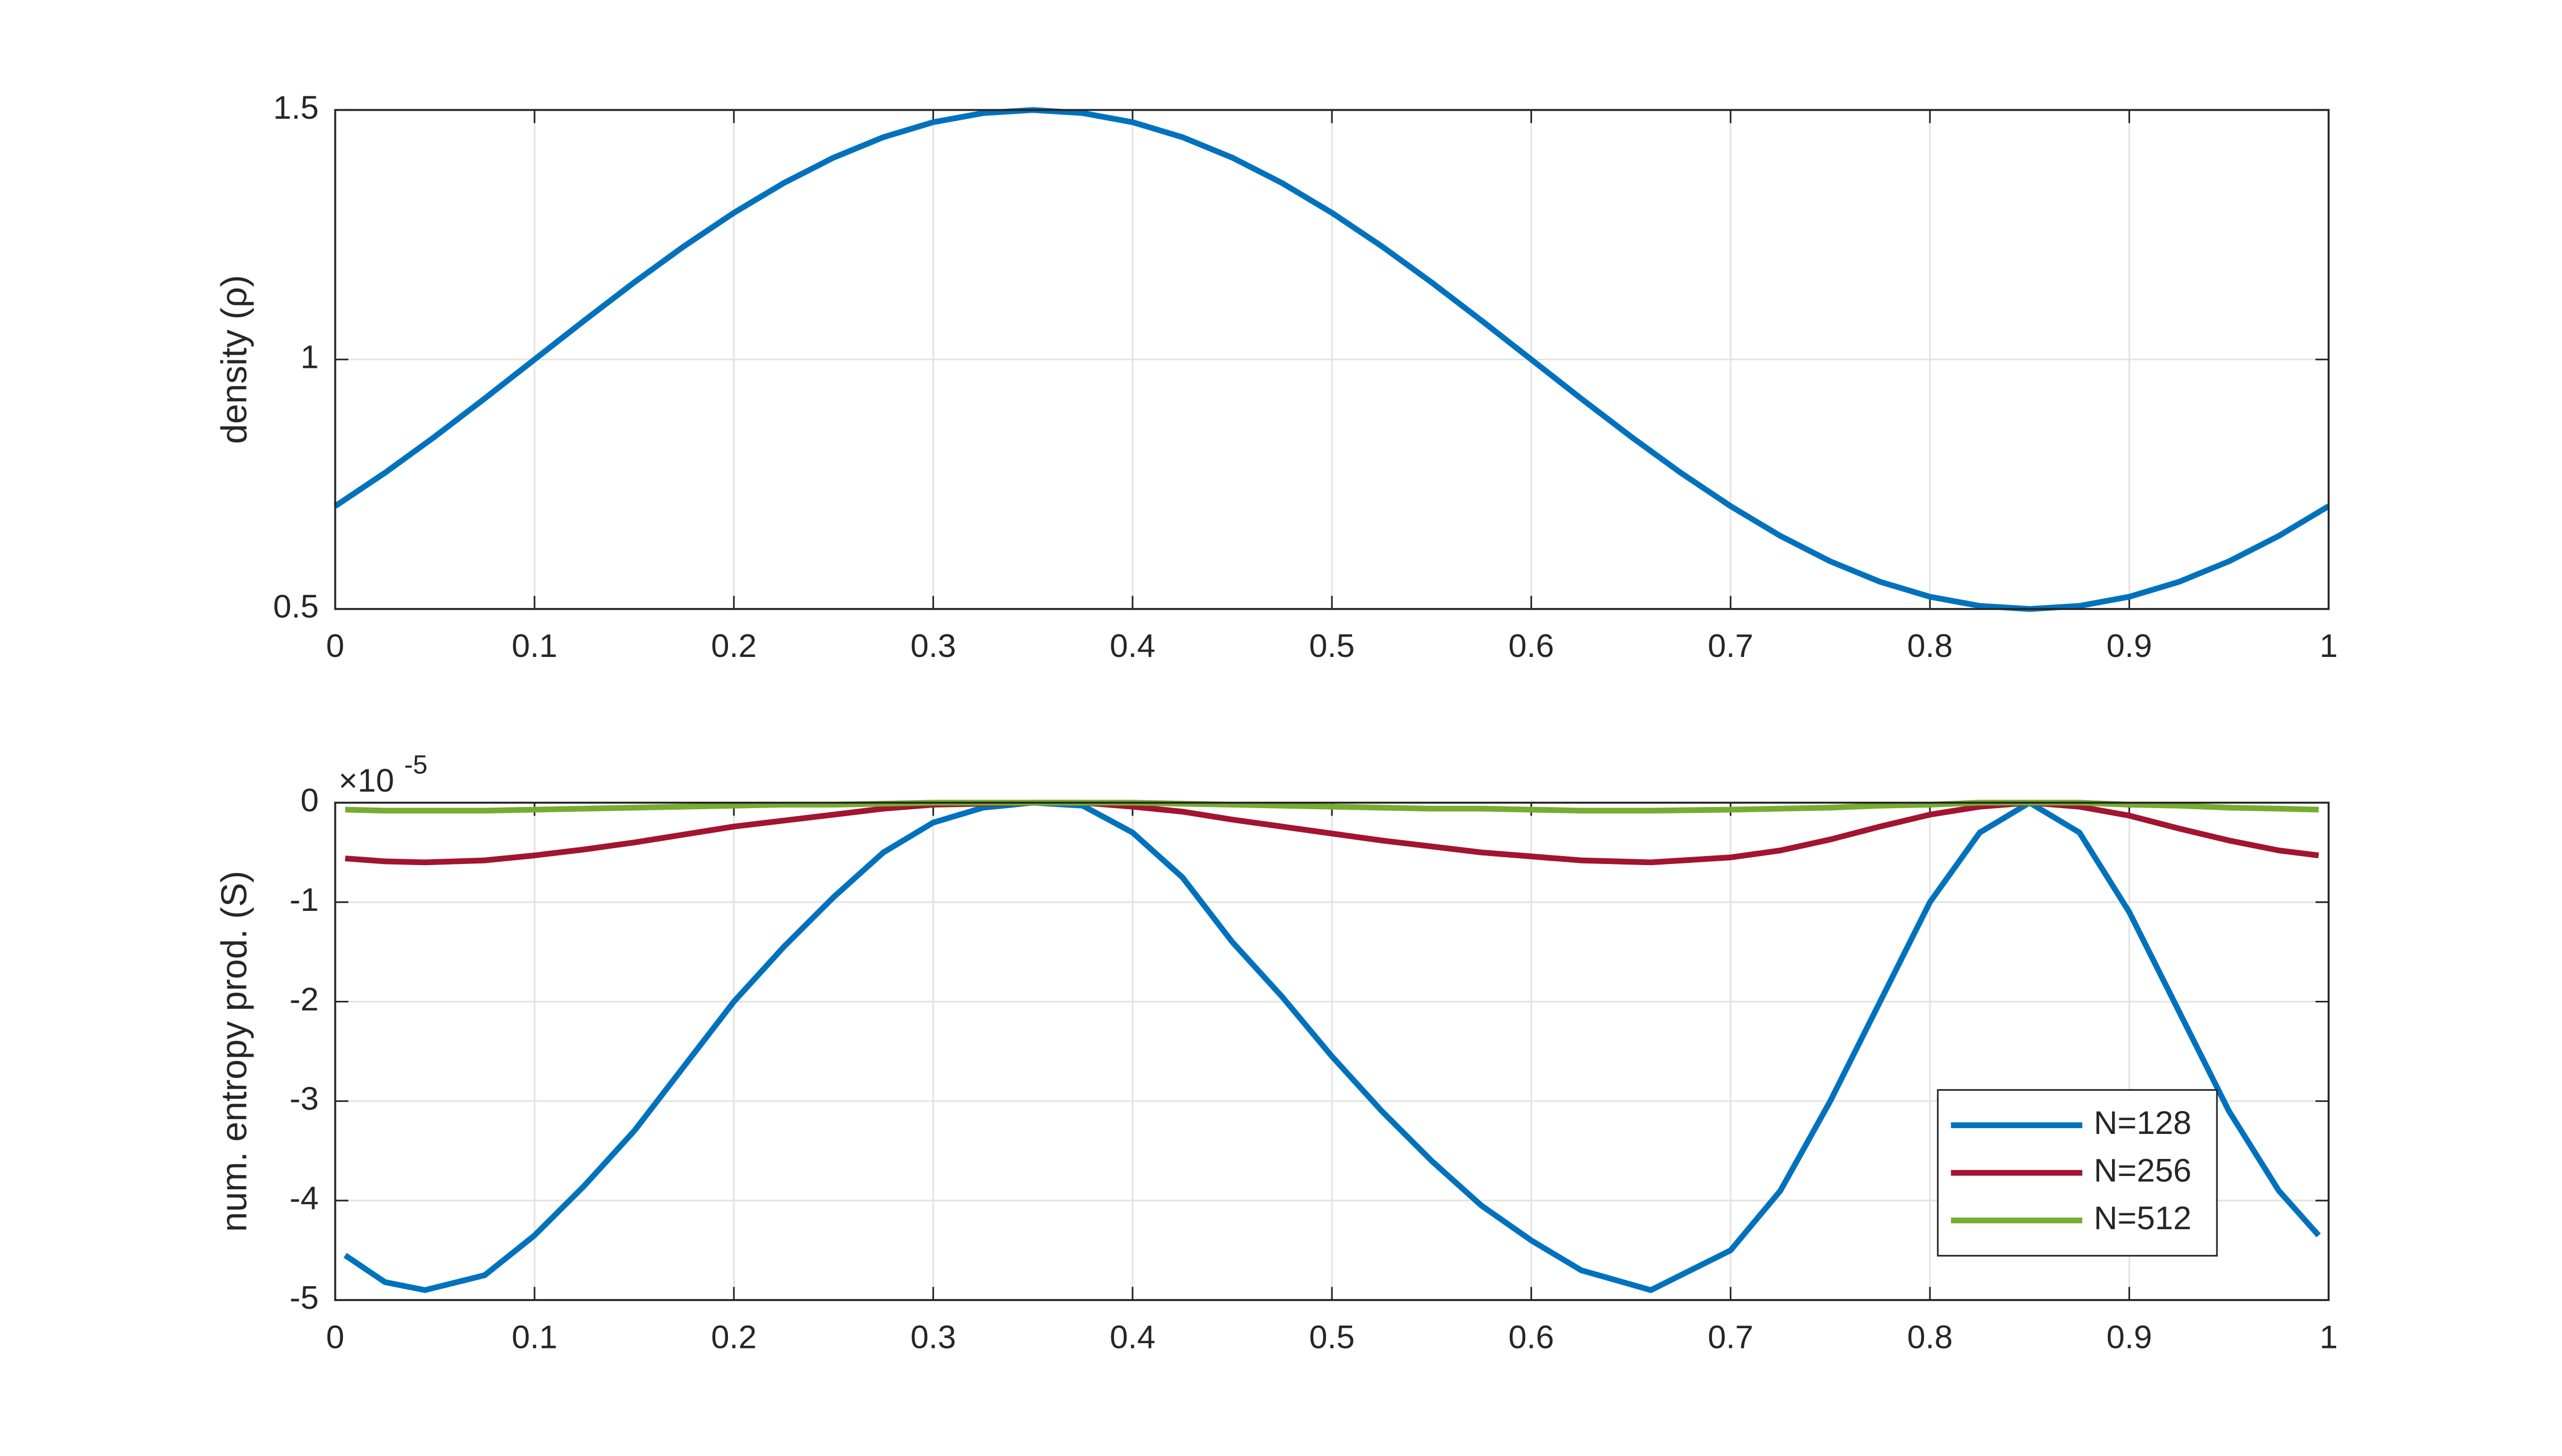 The height and width of the screenshot is (1456, 2562). I want to click on y-tick-label: -4, so click(304, 1198).